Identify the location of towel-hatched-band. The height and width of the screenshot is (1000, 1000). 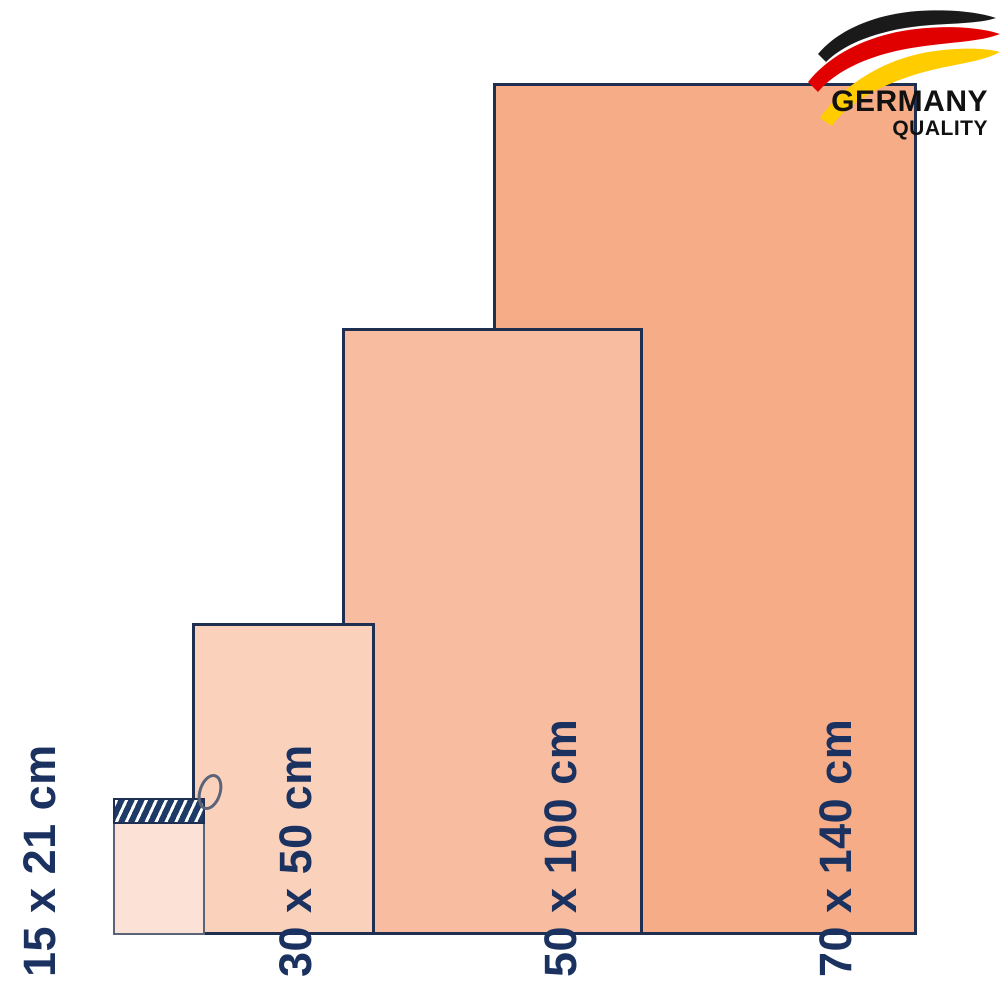
(159, 811).